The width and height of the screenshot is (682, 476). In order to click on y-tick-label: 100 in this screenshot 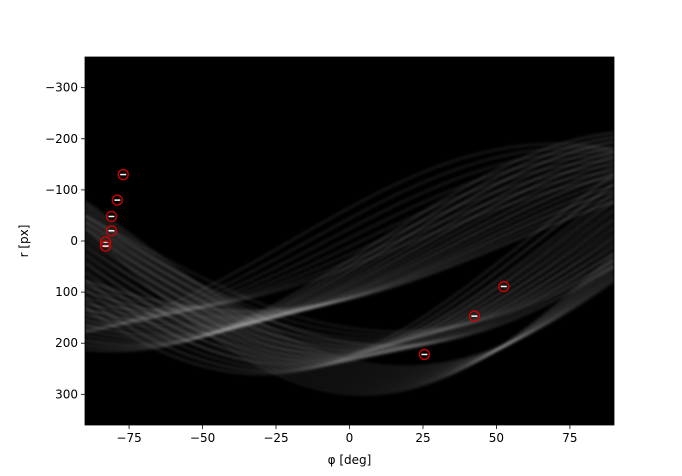, I will do `click(66, 292)`.